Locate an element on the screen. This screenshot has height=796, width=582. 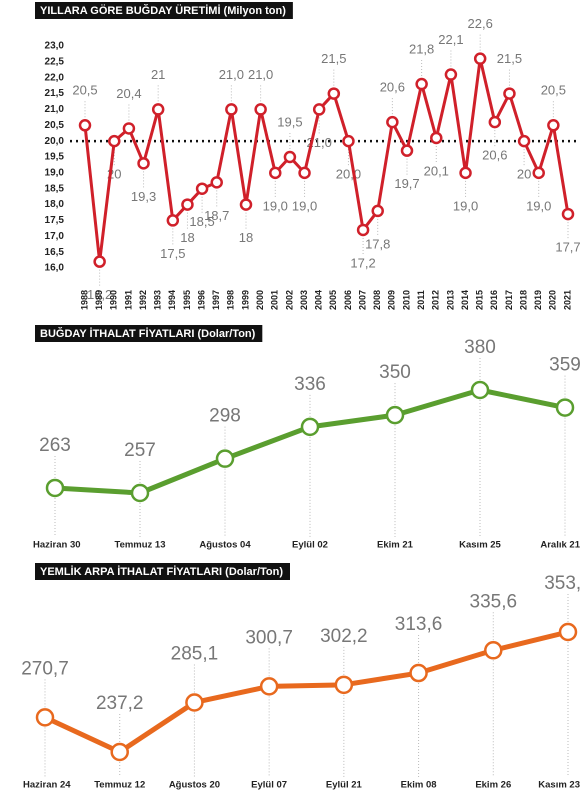
x-tick-label: 1995 is located at coordinates (187, 300).